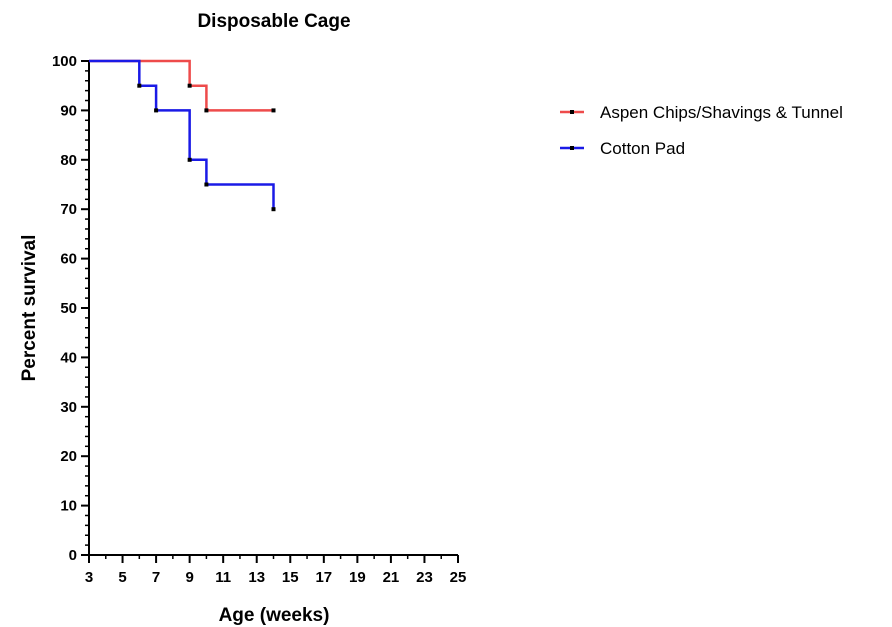  Describe the element at coordinates (68, 357) in the screenshot. I see `y-tick-label: 40` at that location.